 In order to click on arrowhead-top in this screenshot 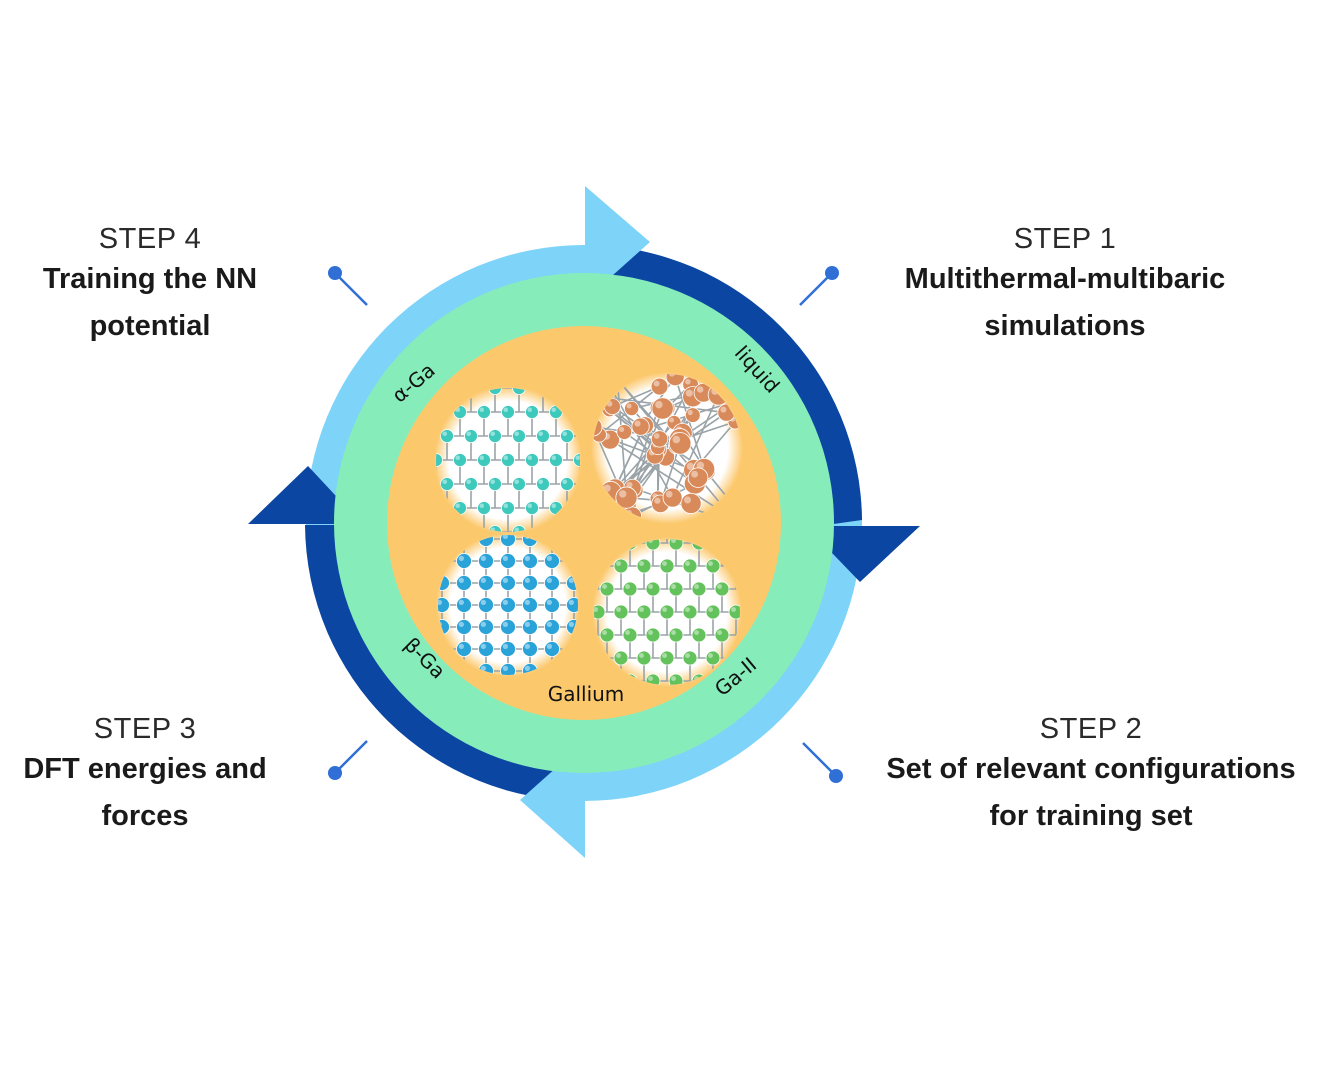, I will do `click(617, 243)`.